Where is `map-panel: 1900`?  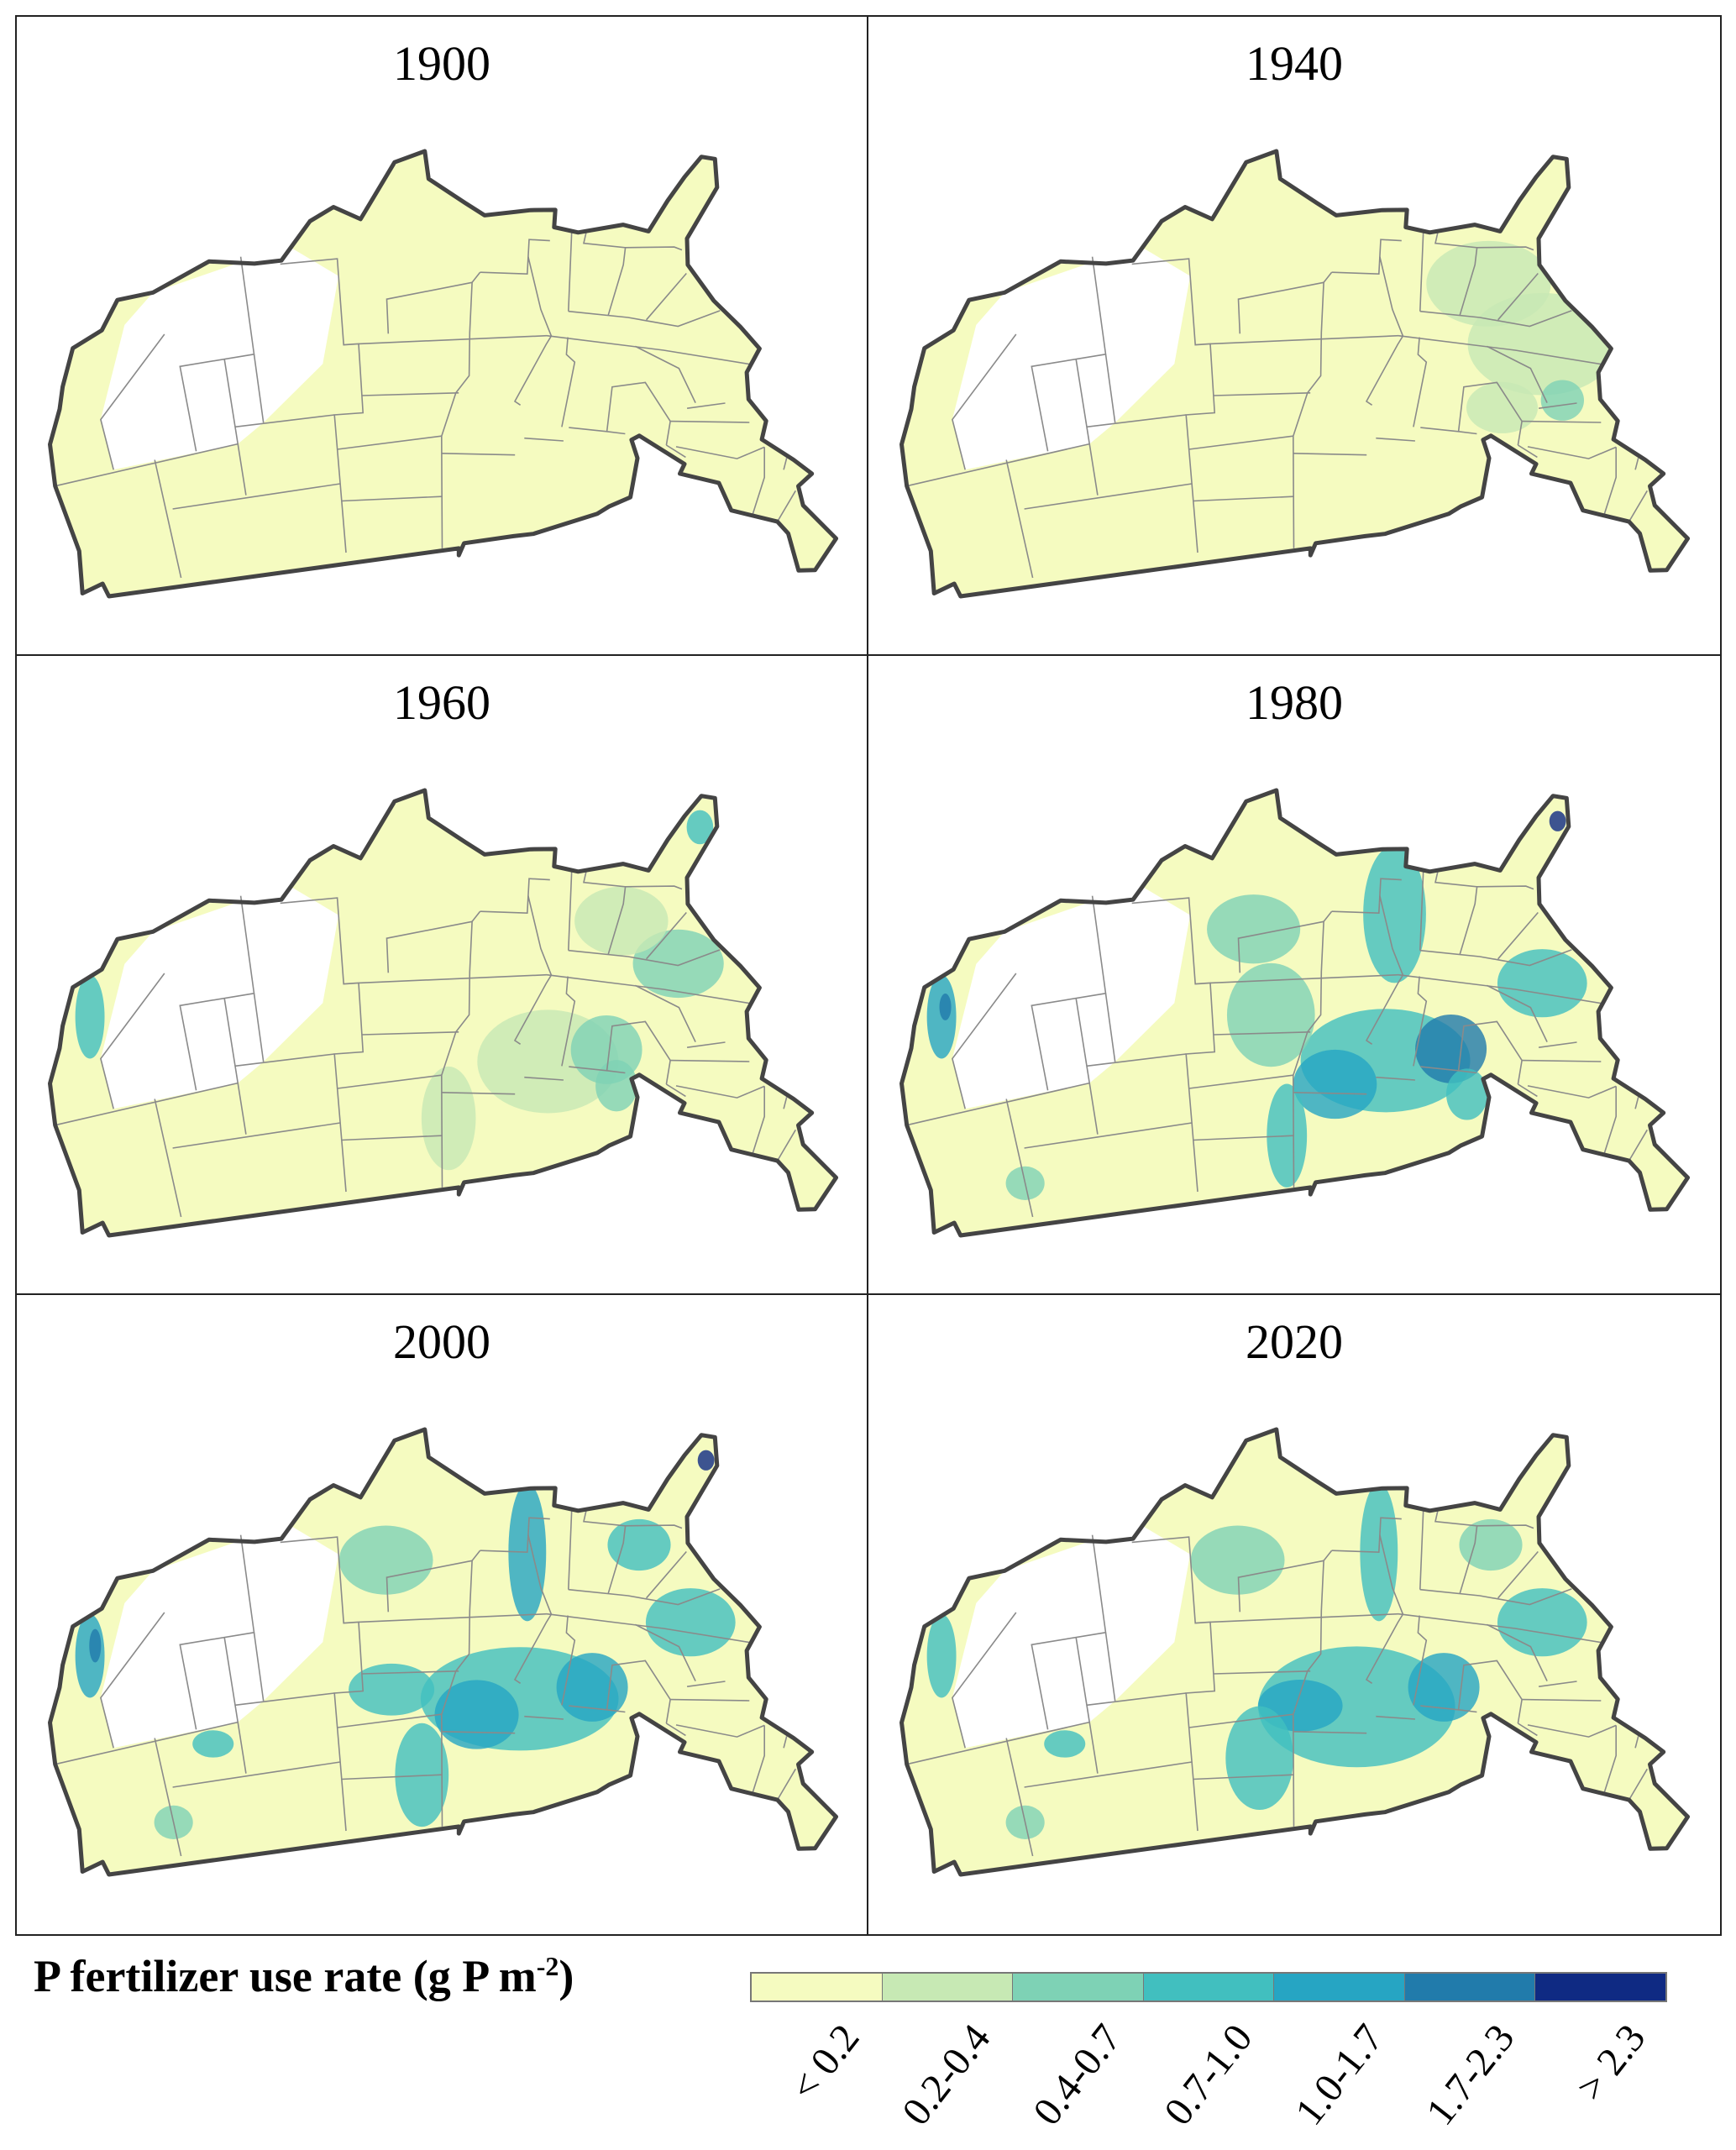 map-panel: 1900 is located at coordinates (442, 336).